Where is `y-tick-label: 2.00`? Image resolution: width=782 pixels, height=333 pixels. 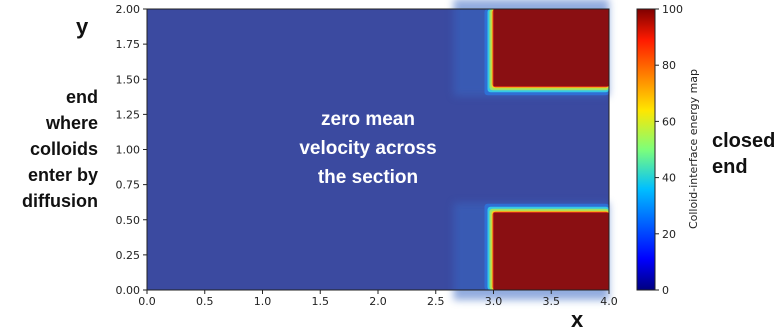 y-tick-label: 2.00 is located at coordinates (128, 9).